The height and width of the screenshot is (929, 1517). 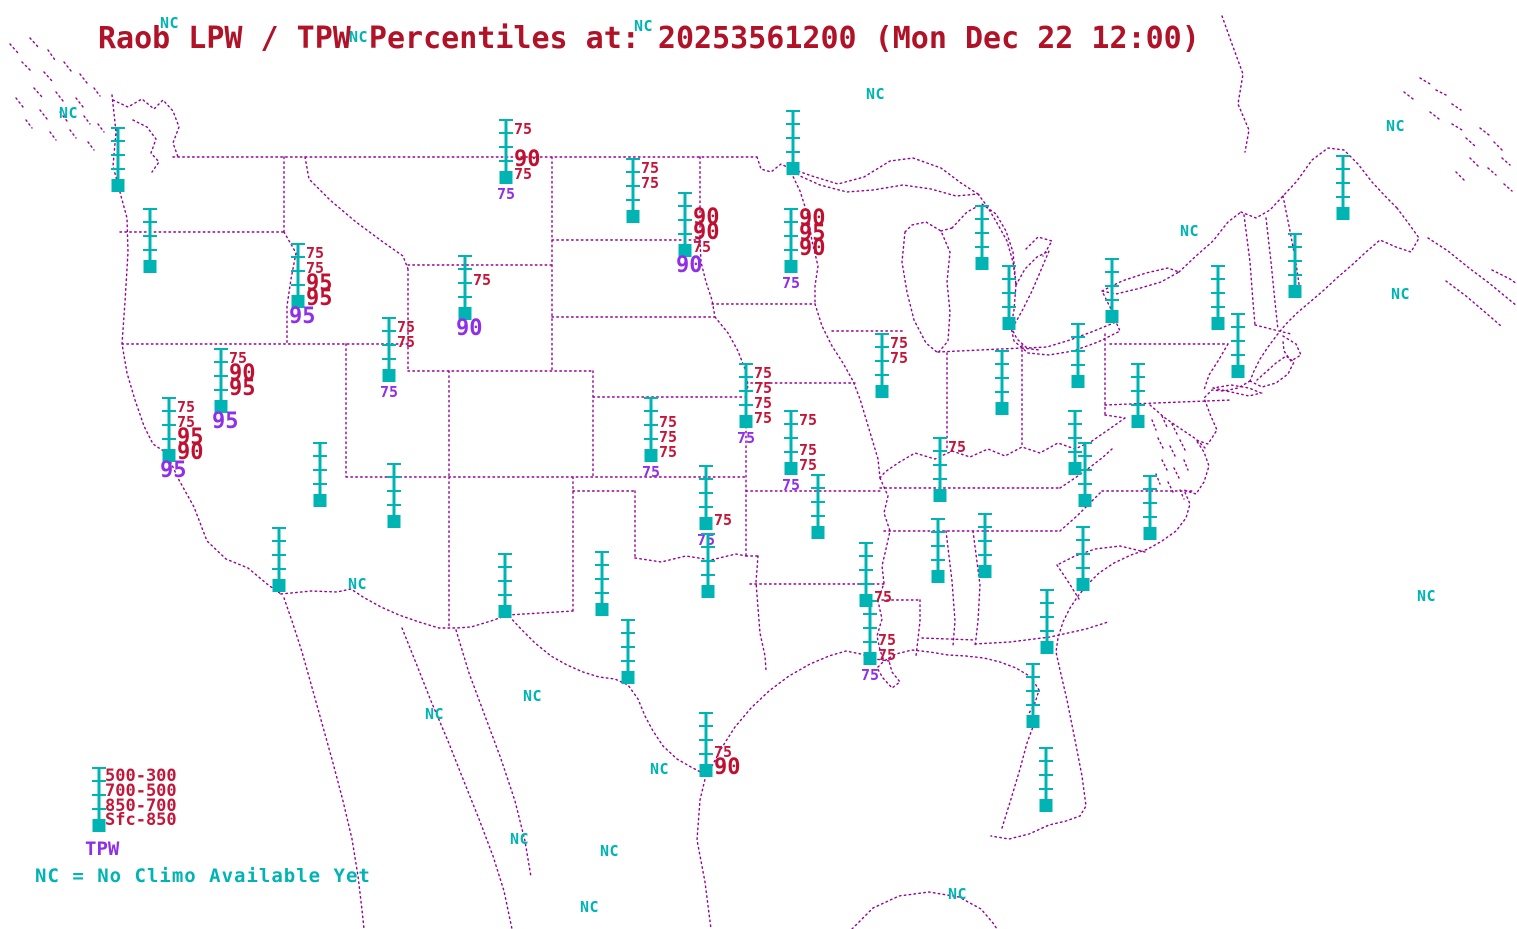 What do you see at coordinates (141, 806) in the screenshot?
I see `legend-layer-850-700: 850-700` at bounding box center [141, 806].